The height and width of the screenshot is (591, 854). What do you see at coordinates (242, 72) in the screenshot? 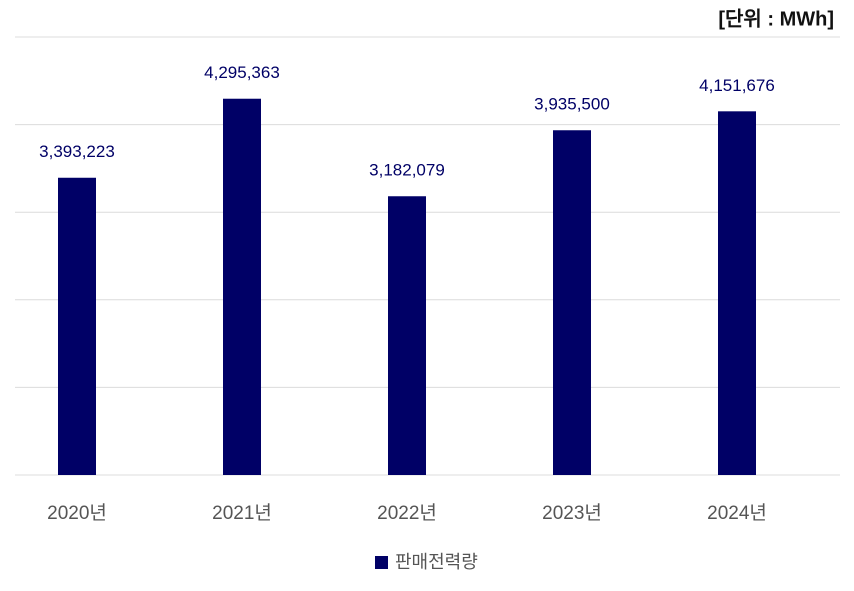
I see `value-label: 4,295,363` at bounding box center [242, 72].